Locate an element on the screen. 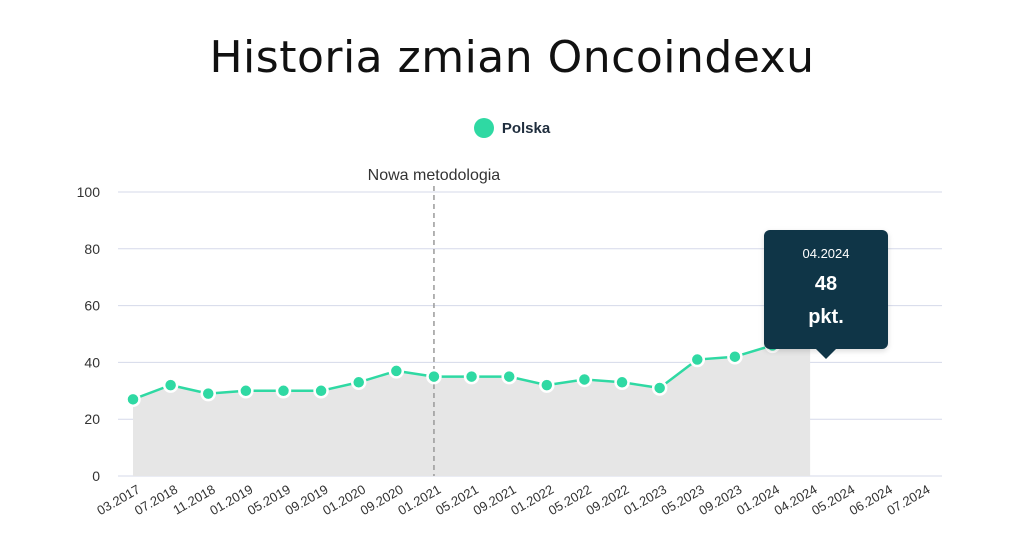 The height and width of the screenshot is (559, 1024). value-tooltip: 04.2024 48 pkt. is located at coordinates (826, 294).